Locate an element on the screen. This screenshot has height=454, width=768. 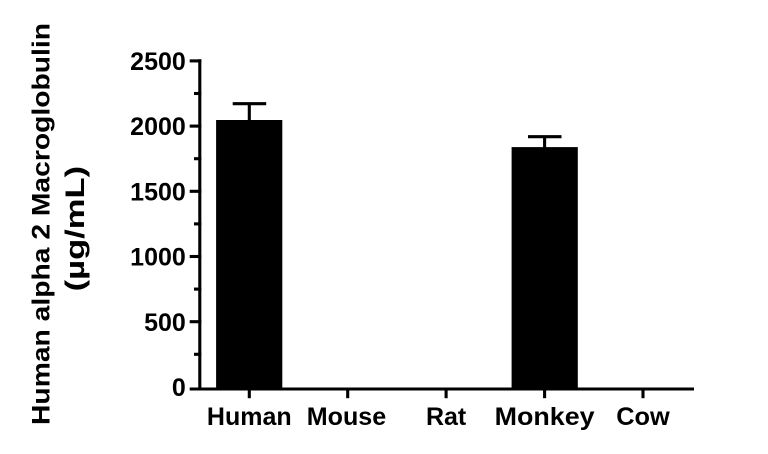
svg-text: 500 is located at coordinates (165, 323).